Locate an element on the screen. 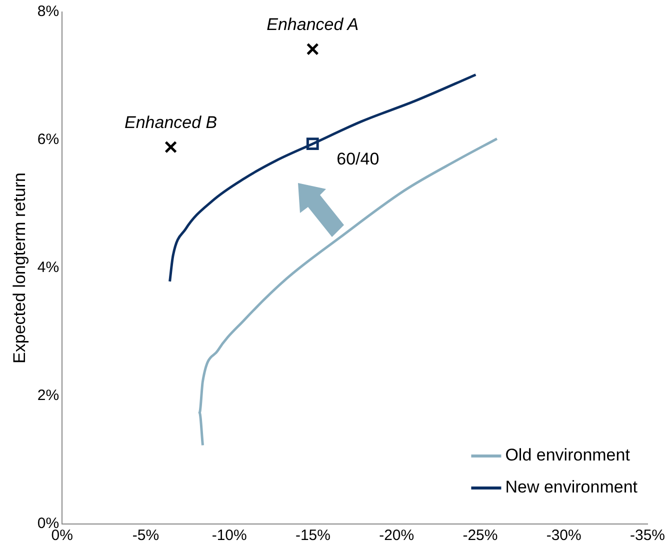 This screenshot has width=668, height=548. series-label: 60/40 is located at coordinates (358, 159).